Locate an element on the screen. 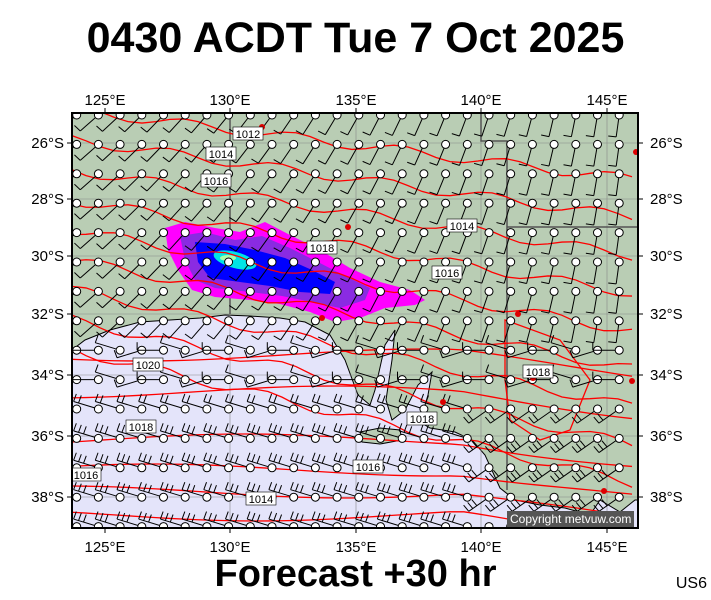 The image size is (711, 600). isobar-label-text: 1014 is located at coordinates (221, 155).